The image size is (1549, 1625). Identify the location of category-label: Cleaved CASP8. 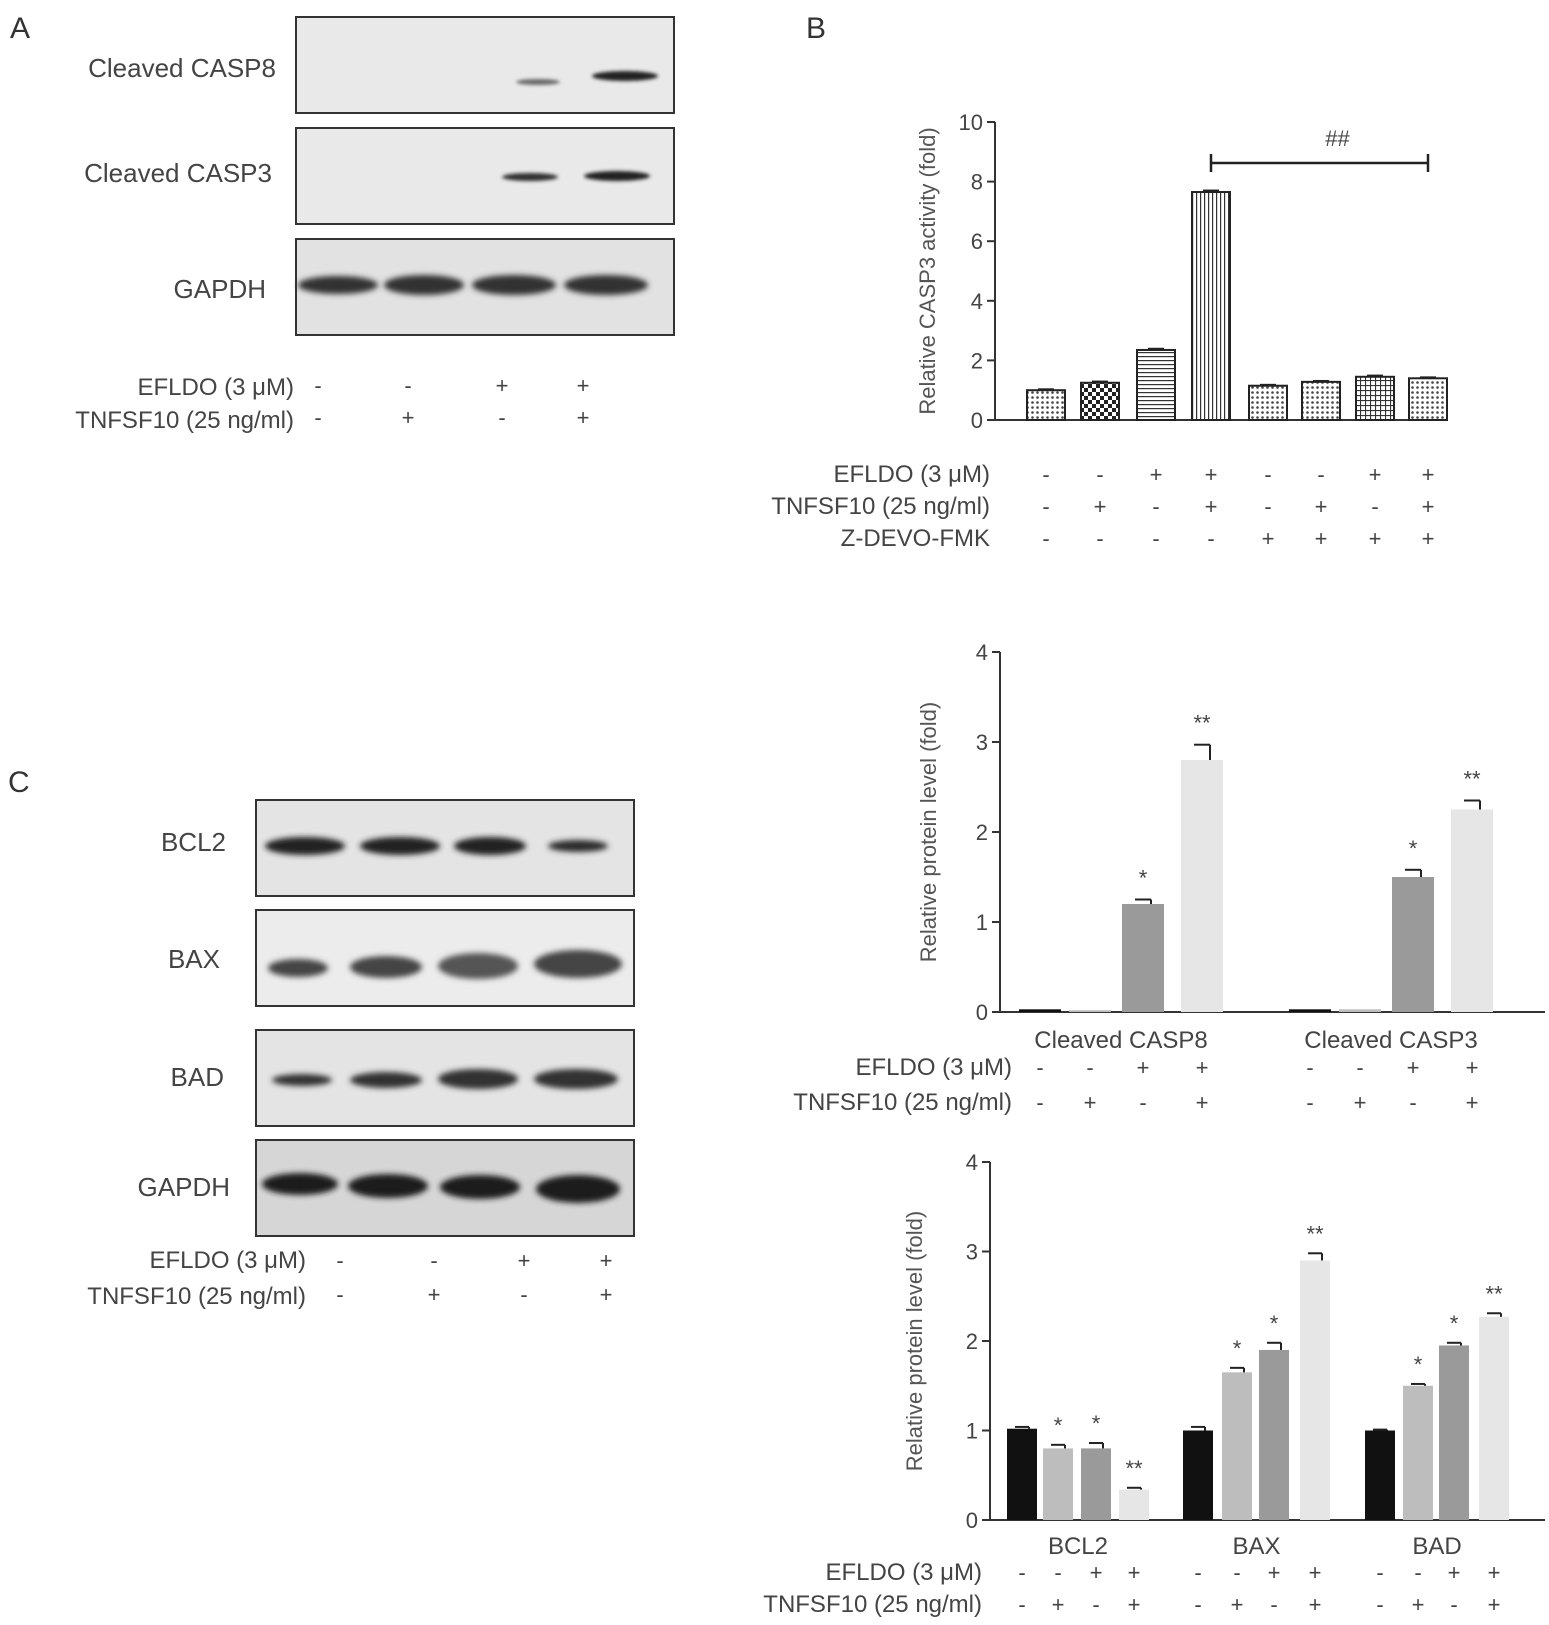
(1120, 1040).